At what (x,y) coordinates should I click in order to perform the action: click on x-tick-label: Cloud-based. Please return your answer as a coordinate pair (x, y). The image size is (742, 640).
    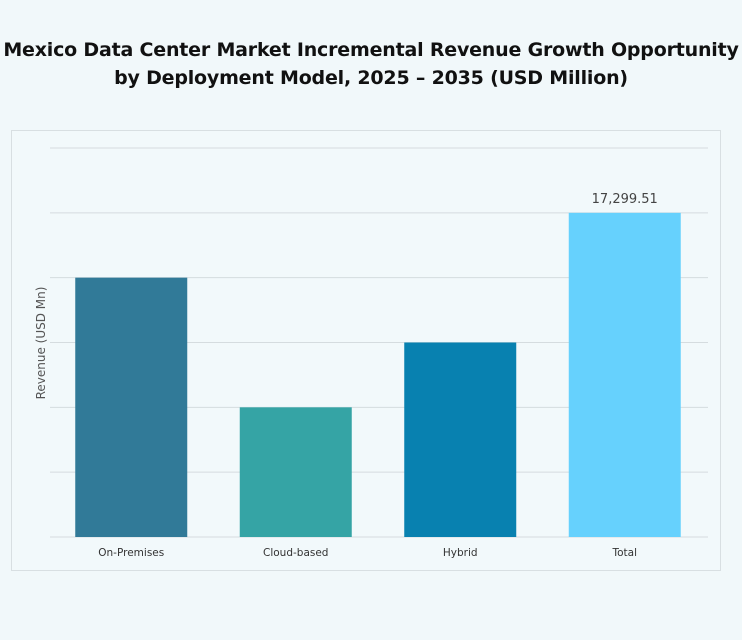
    Looking at the image, I should click on (295, 553).